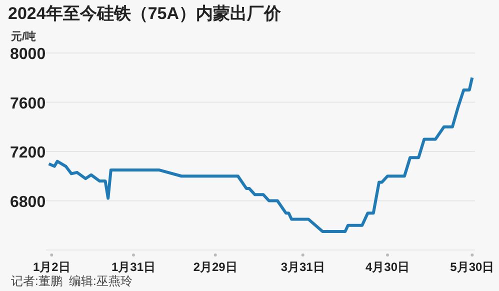 Image resolution: width=499 pixels, height=291 pixels. What do you see at coordinates (472, 267) in the screenshot?
I see `x-tick-label: 5月30日` at bounding box center [472, 267].